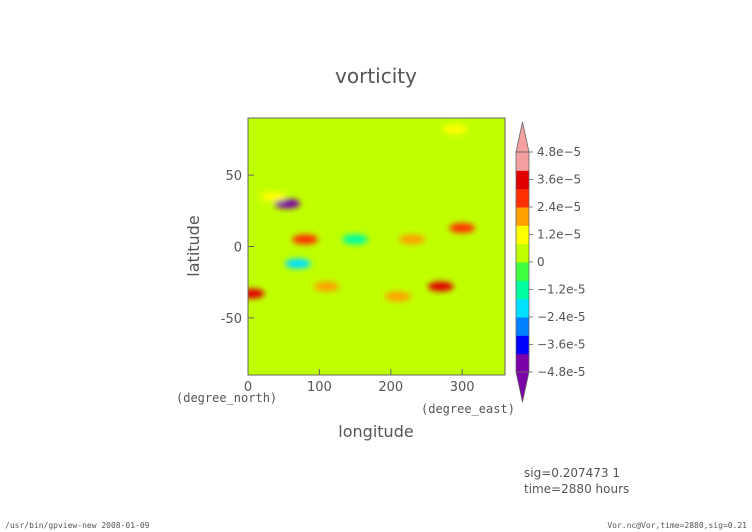 The width and height of the screenshot is (752, 532). I want to click on colorbar-label: −4.8e-5, so click(561, 372).